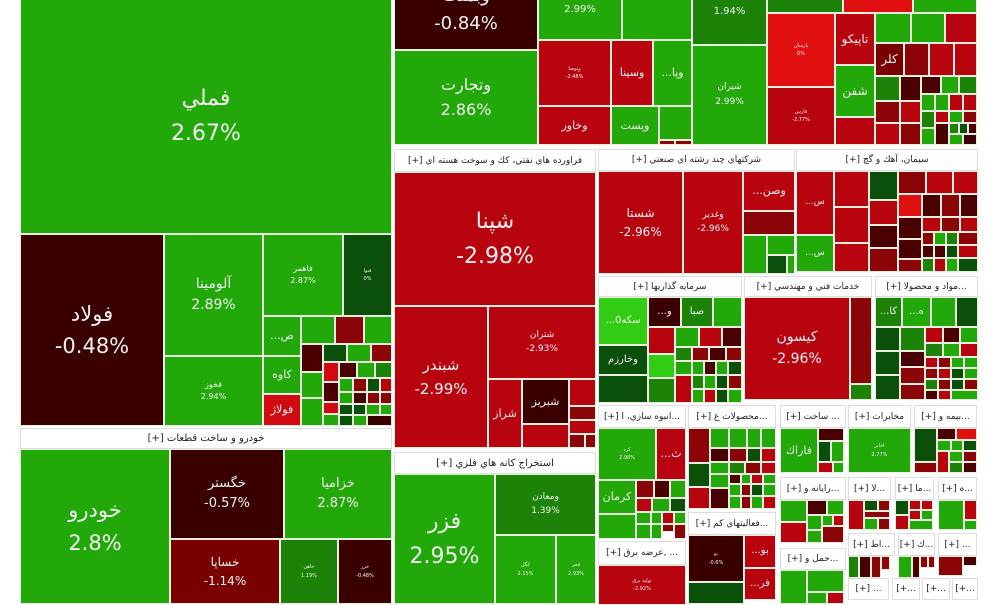 Image resolution: width=1000 pixels, height=605 pixels. I want to click on sector-header-mokhaberat: مخابرات [+], so click(879, 416).